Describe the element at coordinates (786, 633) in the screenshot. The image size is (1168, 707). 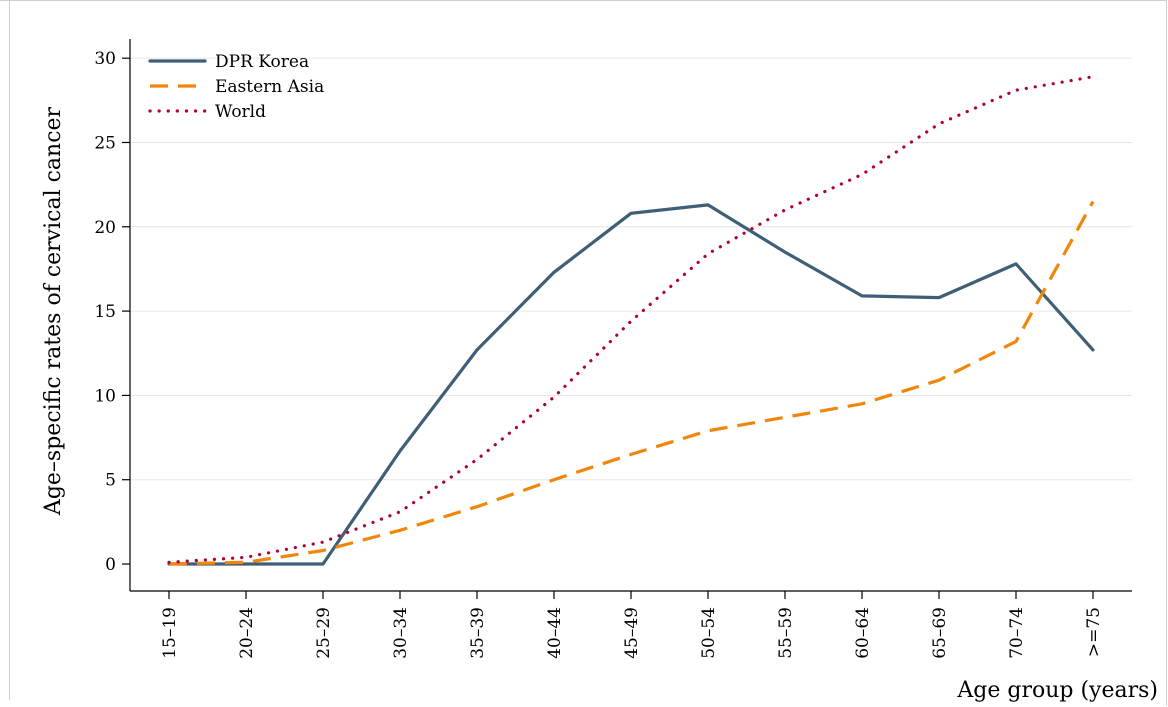
I see `x-tick-label: 55–59` at that location.